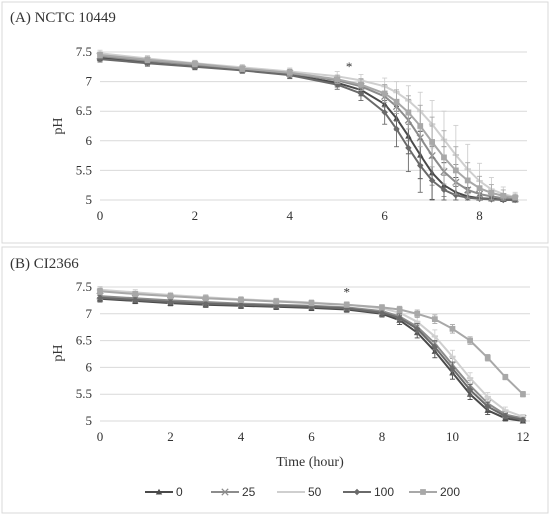 The image size is (550, 516). Describe the element at coordinates (241, 436) in the screenshot. I see `panel-b-x-tick-label: 4` at that location.